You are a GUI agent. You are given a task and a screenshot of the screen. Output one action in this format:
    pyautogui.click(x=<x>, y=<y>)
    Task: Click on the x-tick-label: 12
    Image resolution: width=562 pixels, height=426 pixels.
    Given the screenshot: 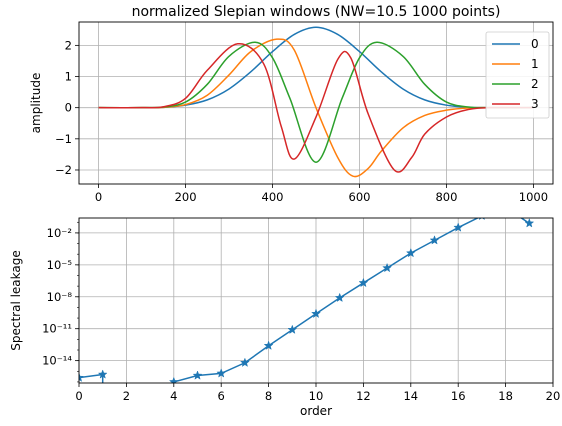 What is the action you would take?
    pyautogui.click(x=363, y=396)
    